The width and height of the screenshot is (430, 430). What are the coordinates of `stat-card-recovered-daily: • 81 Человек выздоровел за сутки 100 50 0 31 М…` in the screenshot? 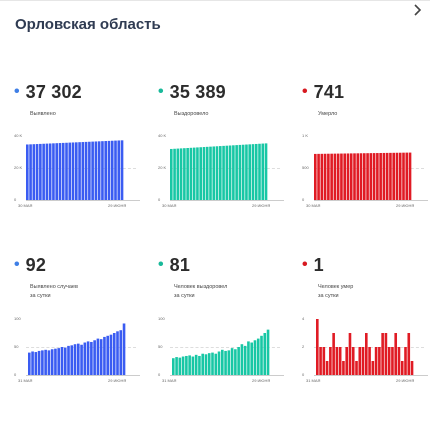 It's located at (223, 318).